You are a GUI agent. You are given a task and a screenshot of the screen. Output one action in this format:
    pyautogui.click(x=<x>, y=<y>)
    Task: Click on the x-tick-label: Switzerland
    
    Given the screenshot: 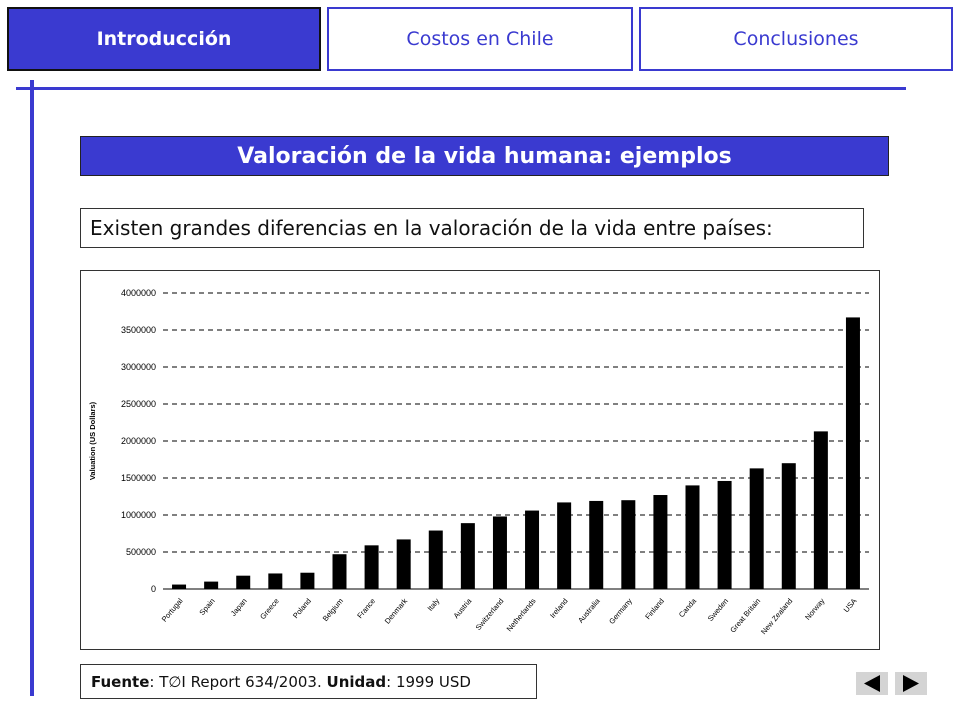 What is the action you would take?
    pyautogui.click(x=490, y=614)
    